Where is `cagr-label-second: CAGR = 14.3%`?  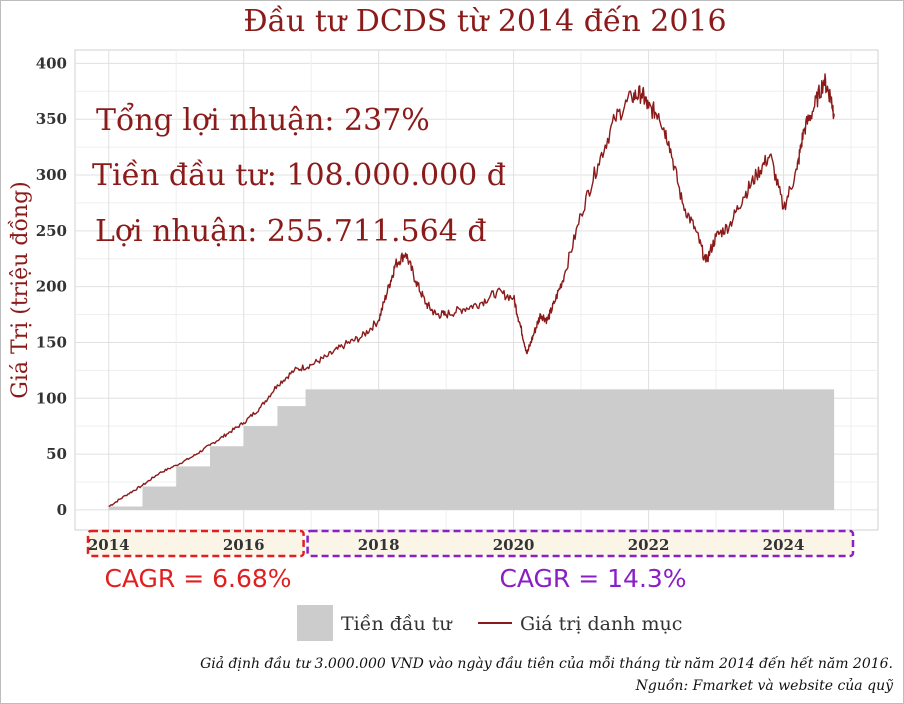
cagr-label-second: CAGR = 14.3% is located at coordinates (592, 578).